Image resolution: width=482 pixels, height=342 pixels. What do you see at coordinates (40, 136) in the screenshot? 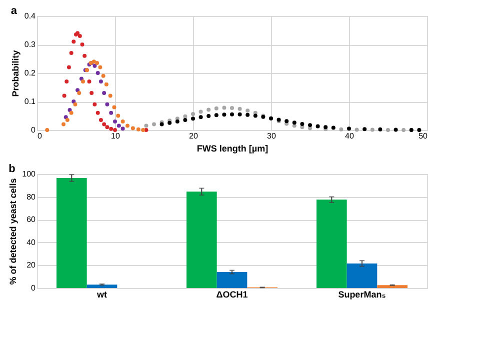
I see `x-tick-label: 0` at bounding box center [40, 136].